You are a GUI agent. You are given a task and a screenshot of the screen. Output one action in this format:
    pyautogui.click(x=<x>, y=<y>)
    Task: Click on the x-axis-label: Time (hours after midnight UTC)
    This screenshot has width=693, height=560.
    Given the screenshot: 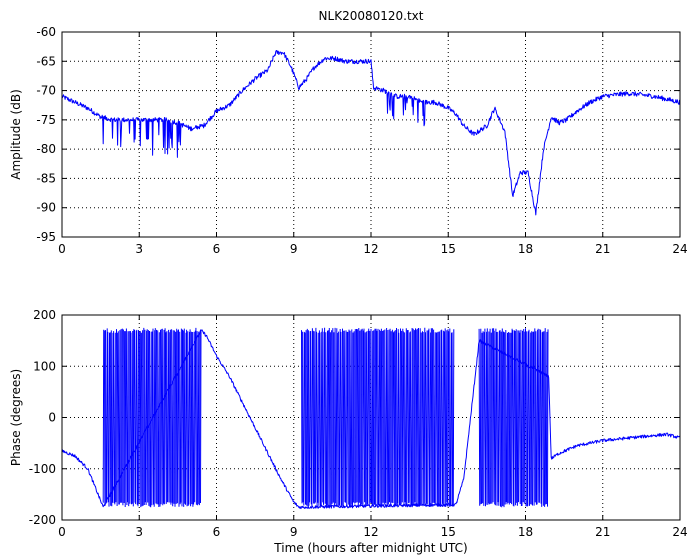 What is the action you would take?
    pyautogui.click(x=370, y=548)
    